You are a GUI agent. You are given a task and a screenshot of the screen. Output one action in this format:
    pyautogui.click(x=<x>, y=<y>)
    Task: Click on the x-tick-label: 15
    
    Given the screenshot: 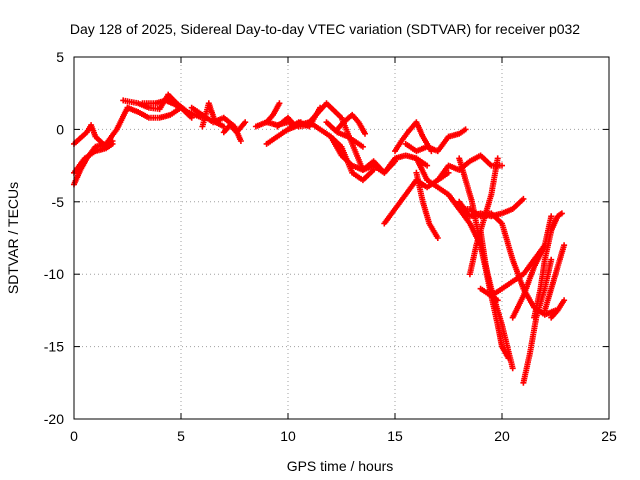 What is the action you would take?
    pyautogui.click(x=395, y=436)
    